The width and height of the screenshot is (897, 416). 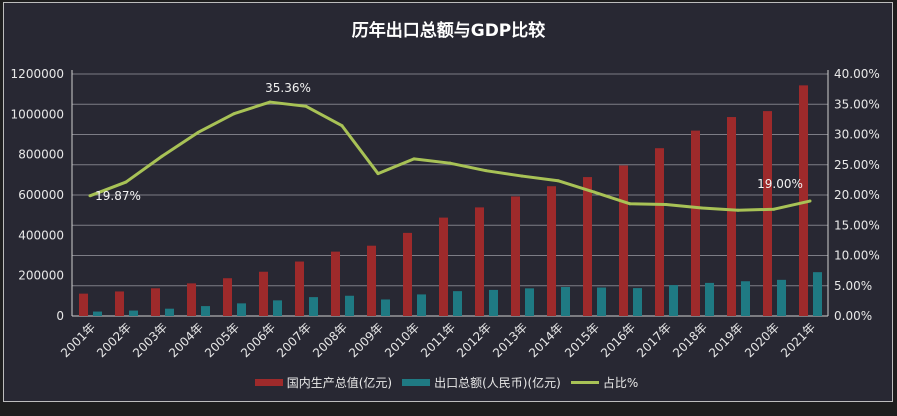 What do you see at coordinates (857, 195) in the screenshot?
I see `y-right-tick-label: 20.00%` at bounding box center [857, 195].